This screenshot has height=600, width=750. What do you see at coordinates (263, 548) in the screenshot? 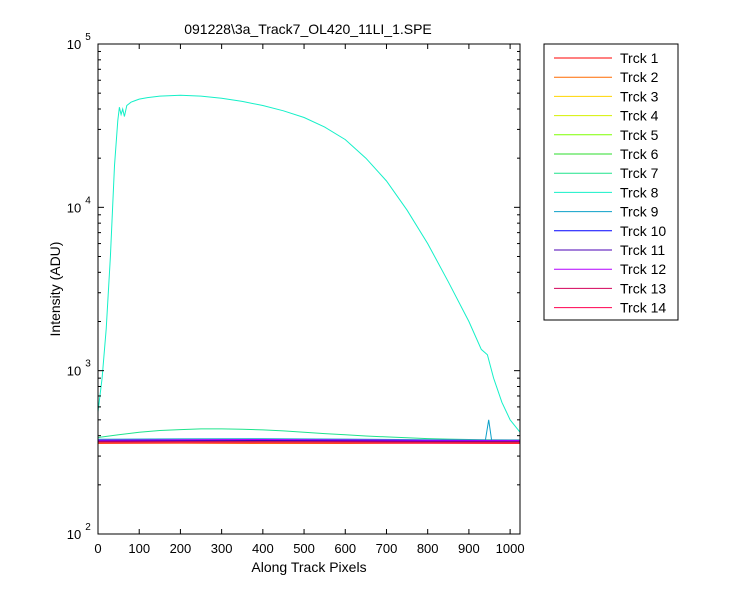
I see `x-tick-label: 400` at bounding box center [263, 548].